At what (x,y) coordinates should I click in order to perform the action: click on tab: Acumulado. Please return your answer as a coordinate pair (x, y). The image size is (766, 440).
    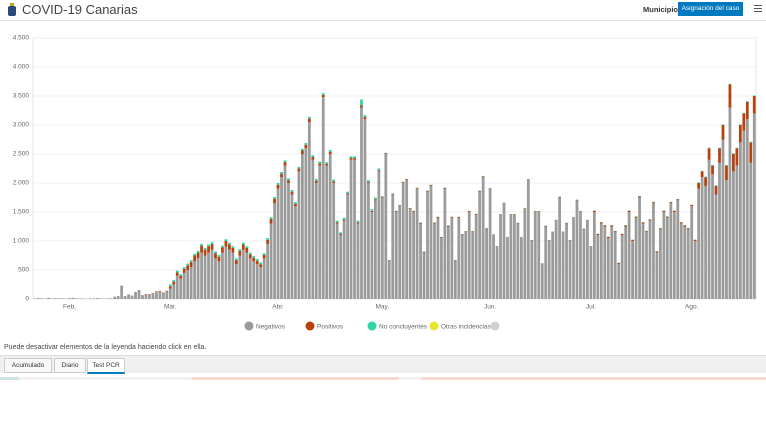
    Looking at the image, I should click on (28, 365).